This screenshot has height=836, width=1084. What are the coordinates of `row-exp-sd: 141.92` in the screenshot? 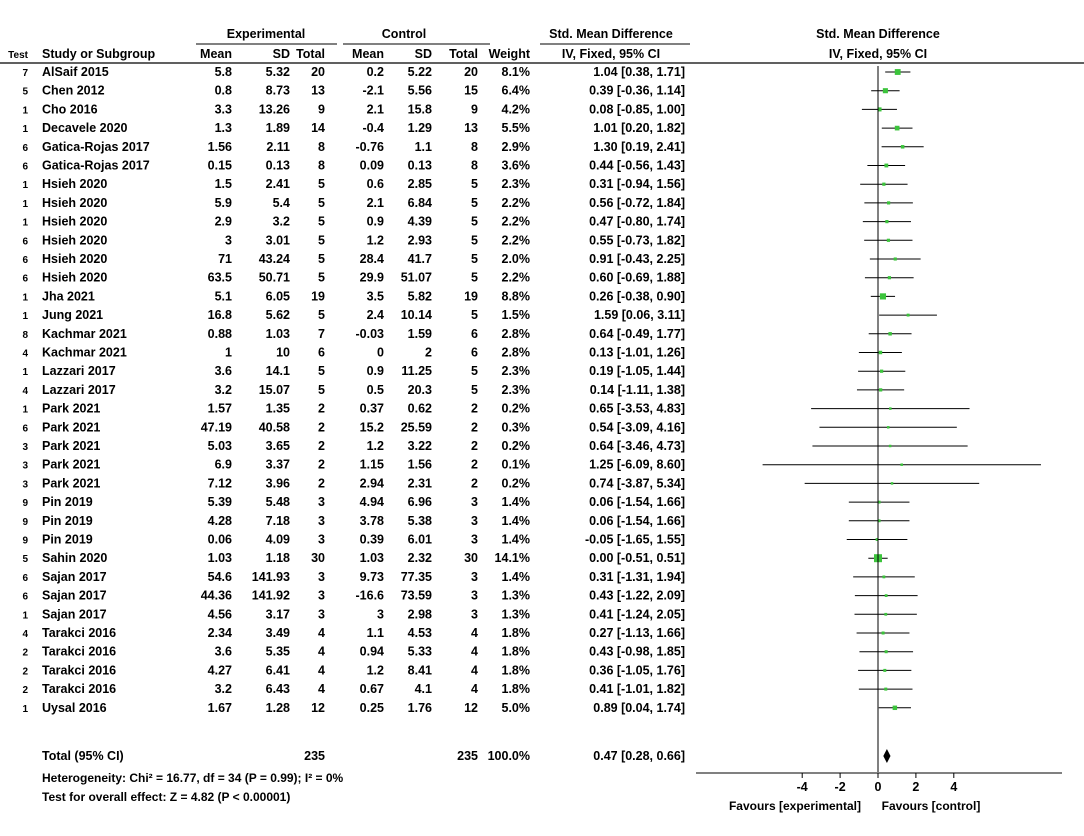 It's located at (271, 596).